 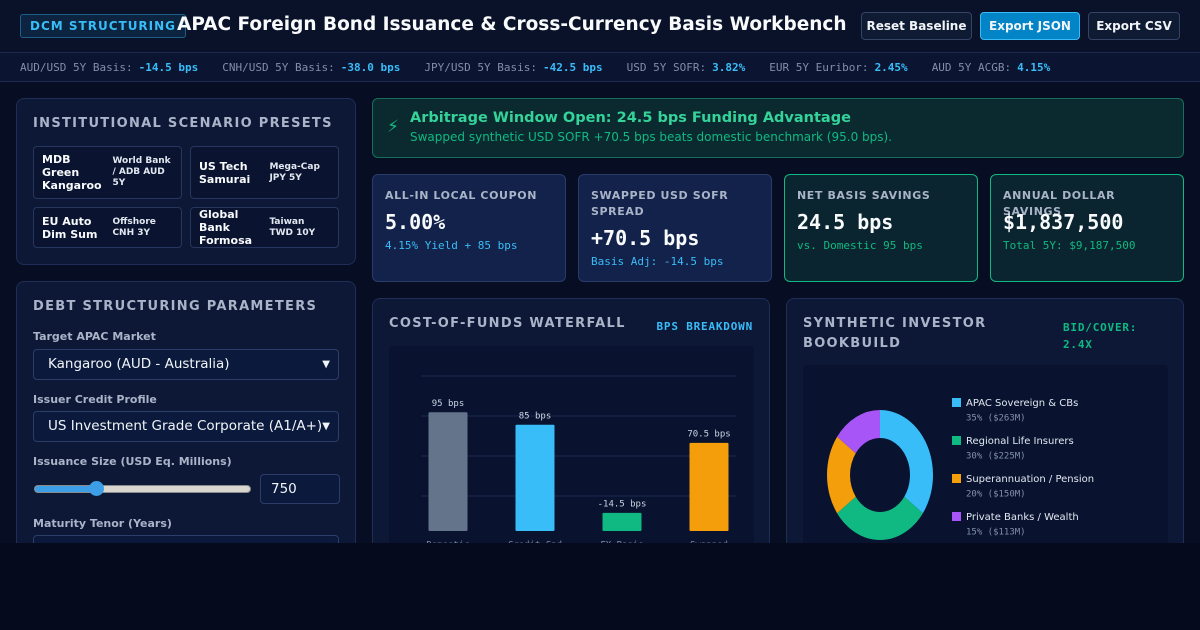 I want to click on slider-fill, so click(x=66, y=489).